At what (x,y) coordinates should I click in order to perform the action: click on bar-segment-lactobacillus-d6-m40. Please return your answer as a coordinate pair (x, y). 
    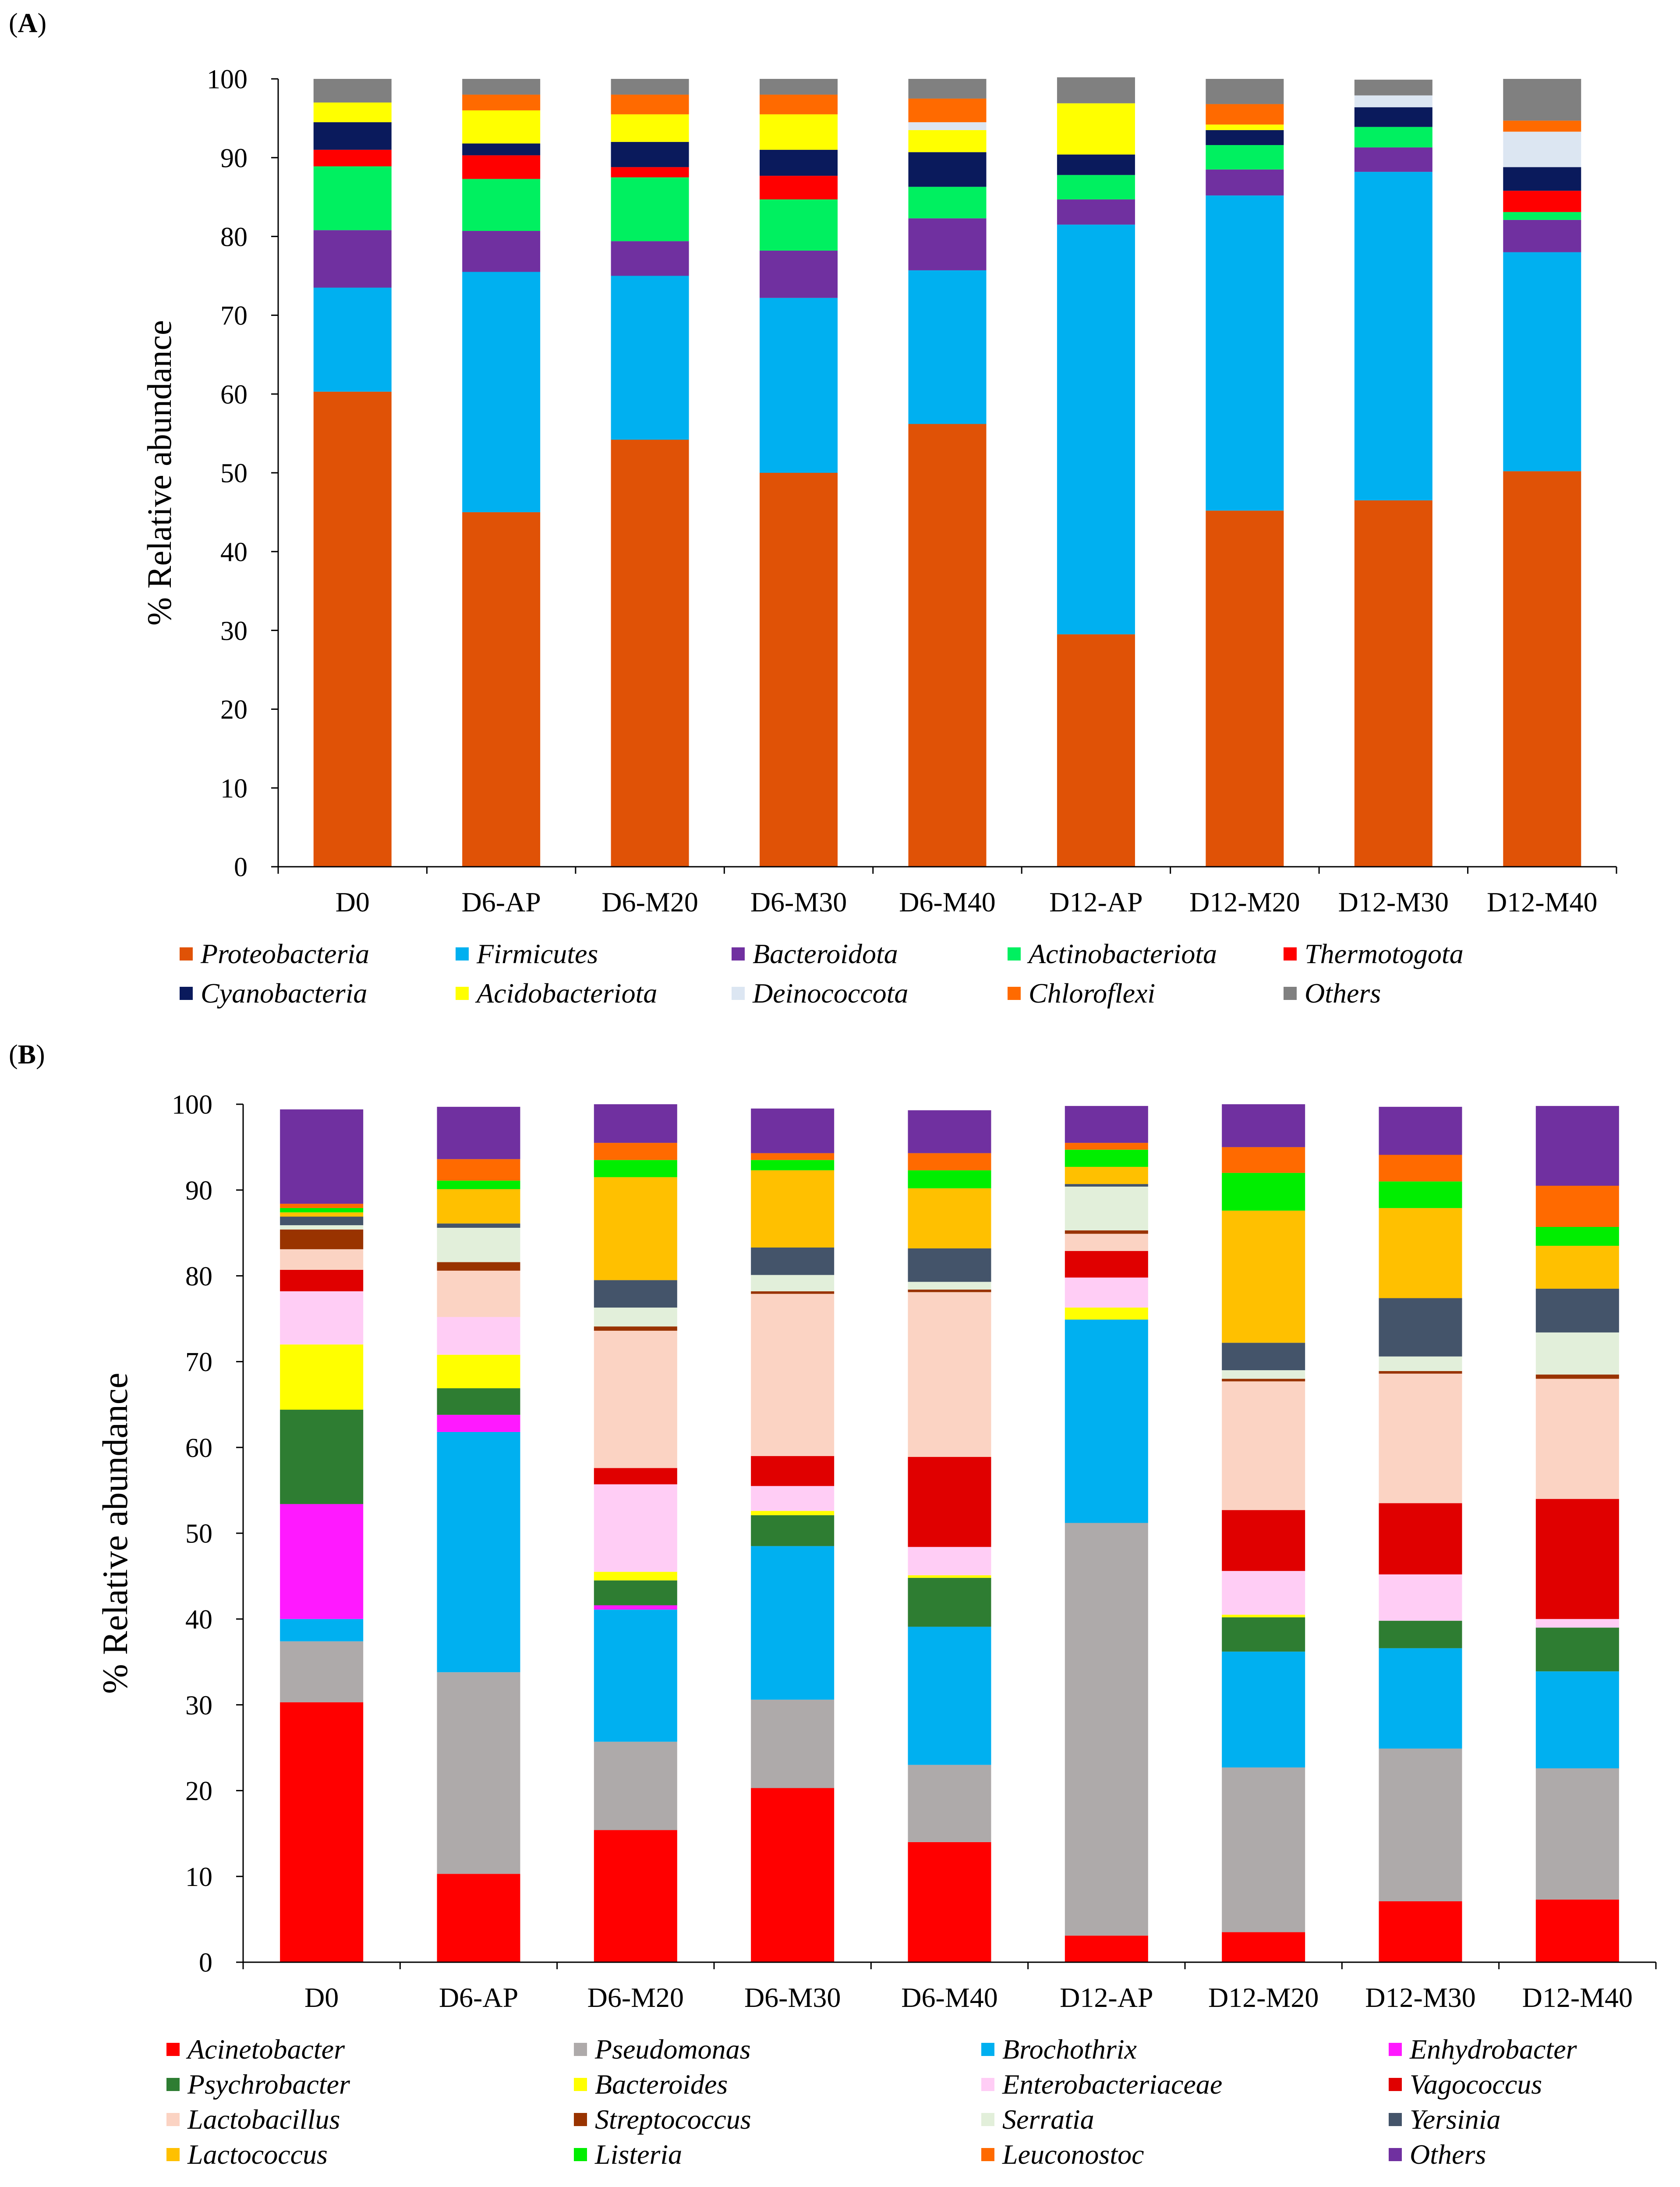
    Looking at the image, I should click on (949, 1374).